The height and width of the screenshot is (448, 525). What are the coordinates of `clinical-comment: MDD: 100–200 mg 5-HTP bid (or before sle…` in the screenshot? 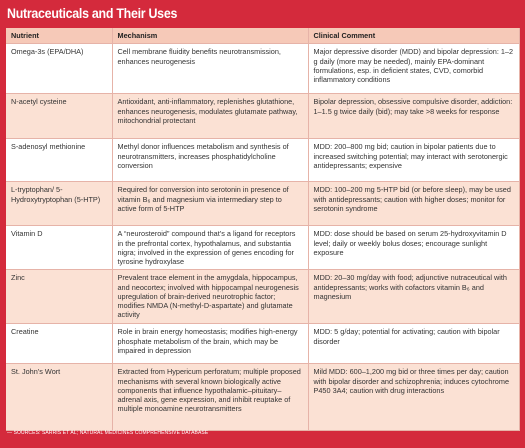 It's located at (414, 204).